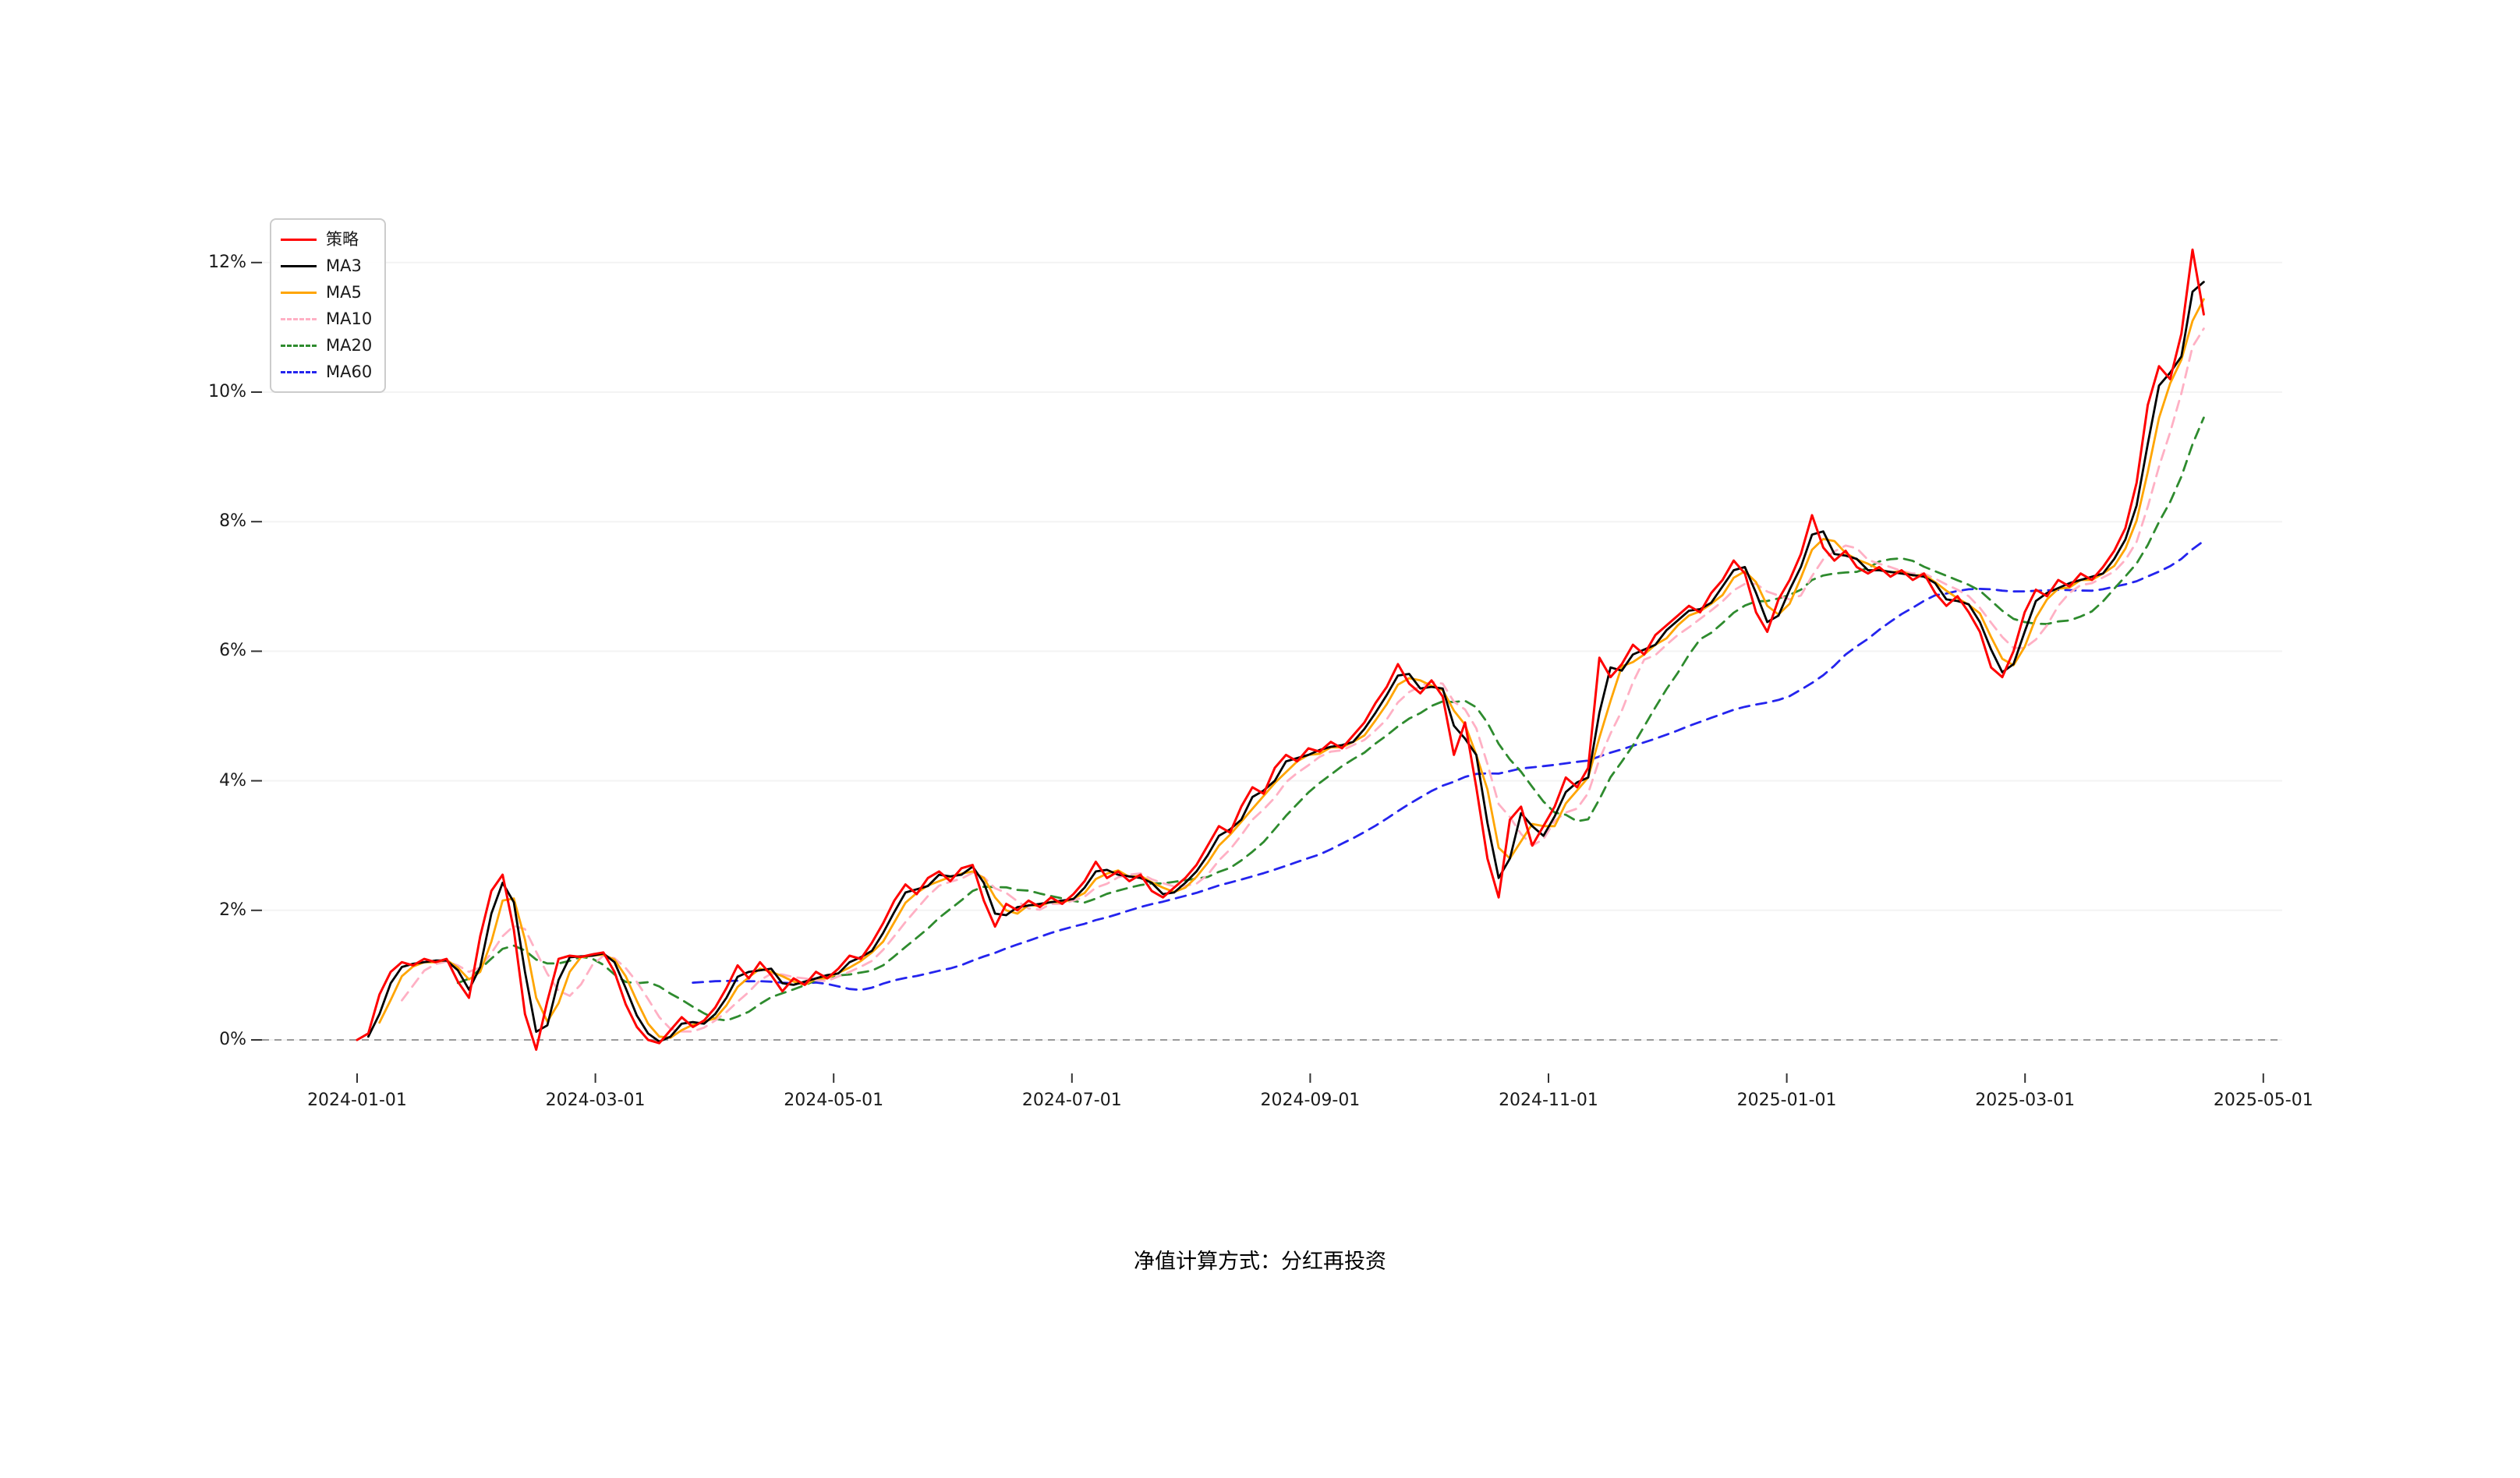 This screenshot has height=1478, width=2520. What do you see at coordinates (233, 780) in the screenshot?
I see `y-axis-tick-label: 4%` at bounding box center [233, 780].